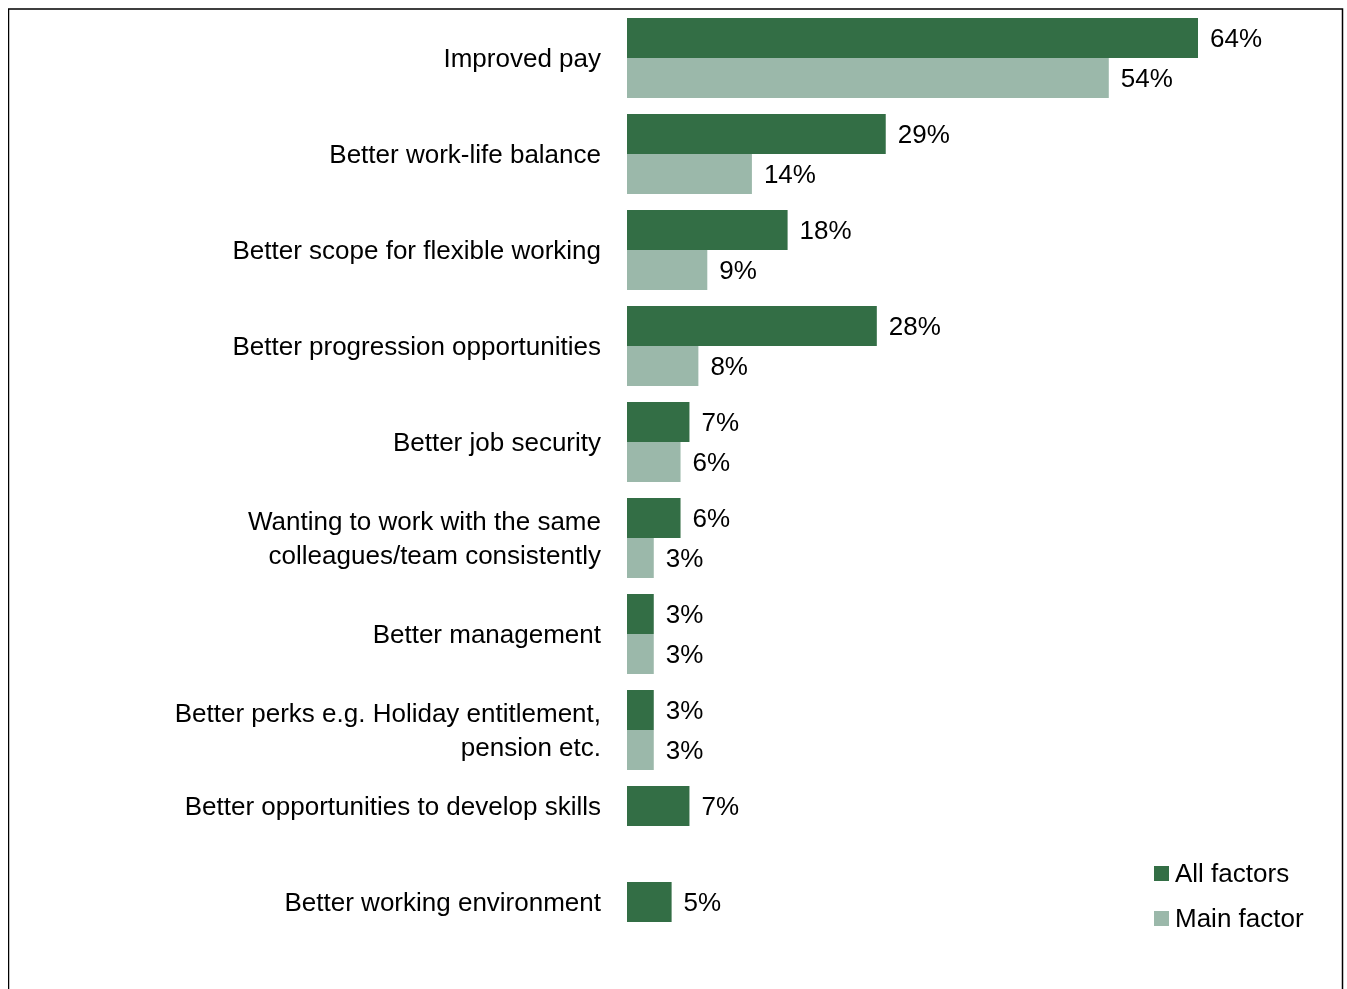  Describe the element at coordinates (1236, 38) in the screenshot. I see `data-label: 64%` at that location.